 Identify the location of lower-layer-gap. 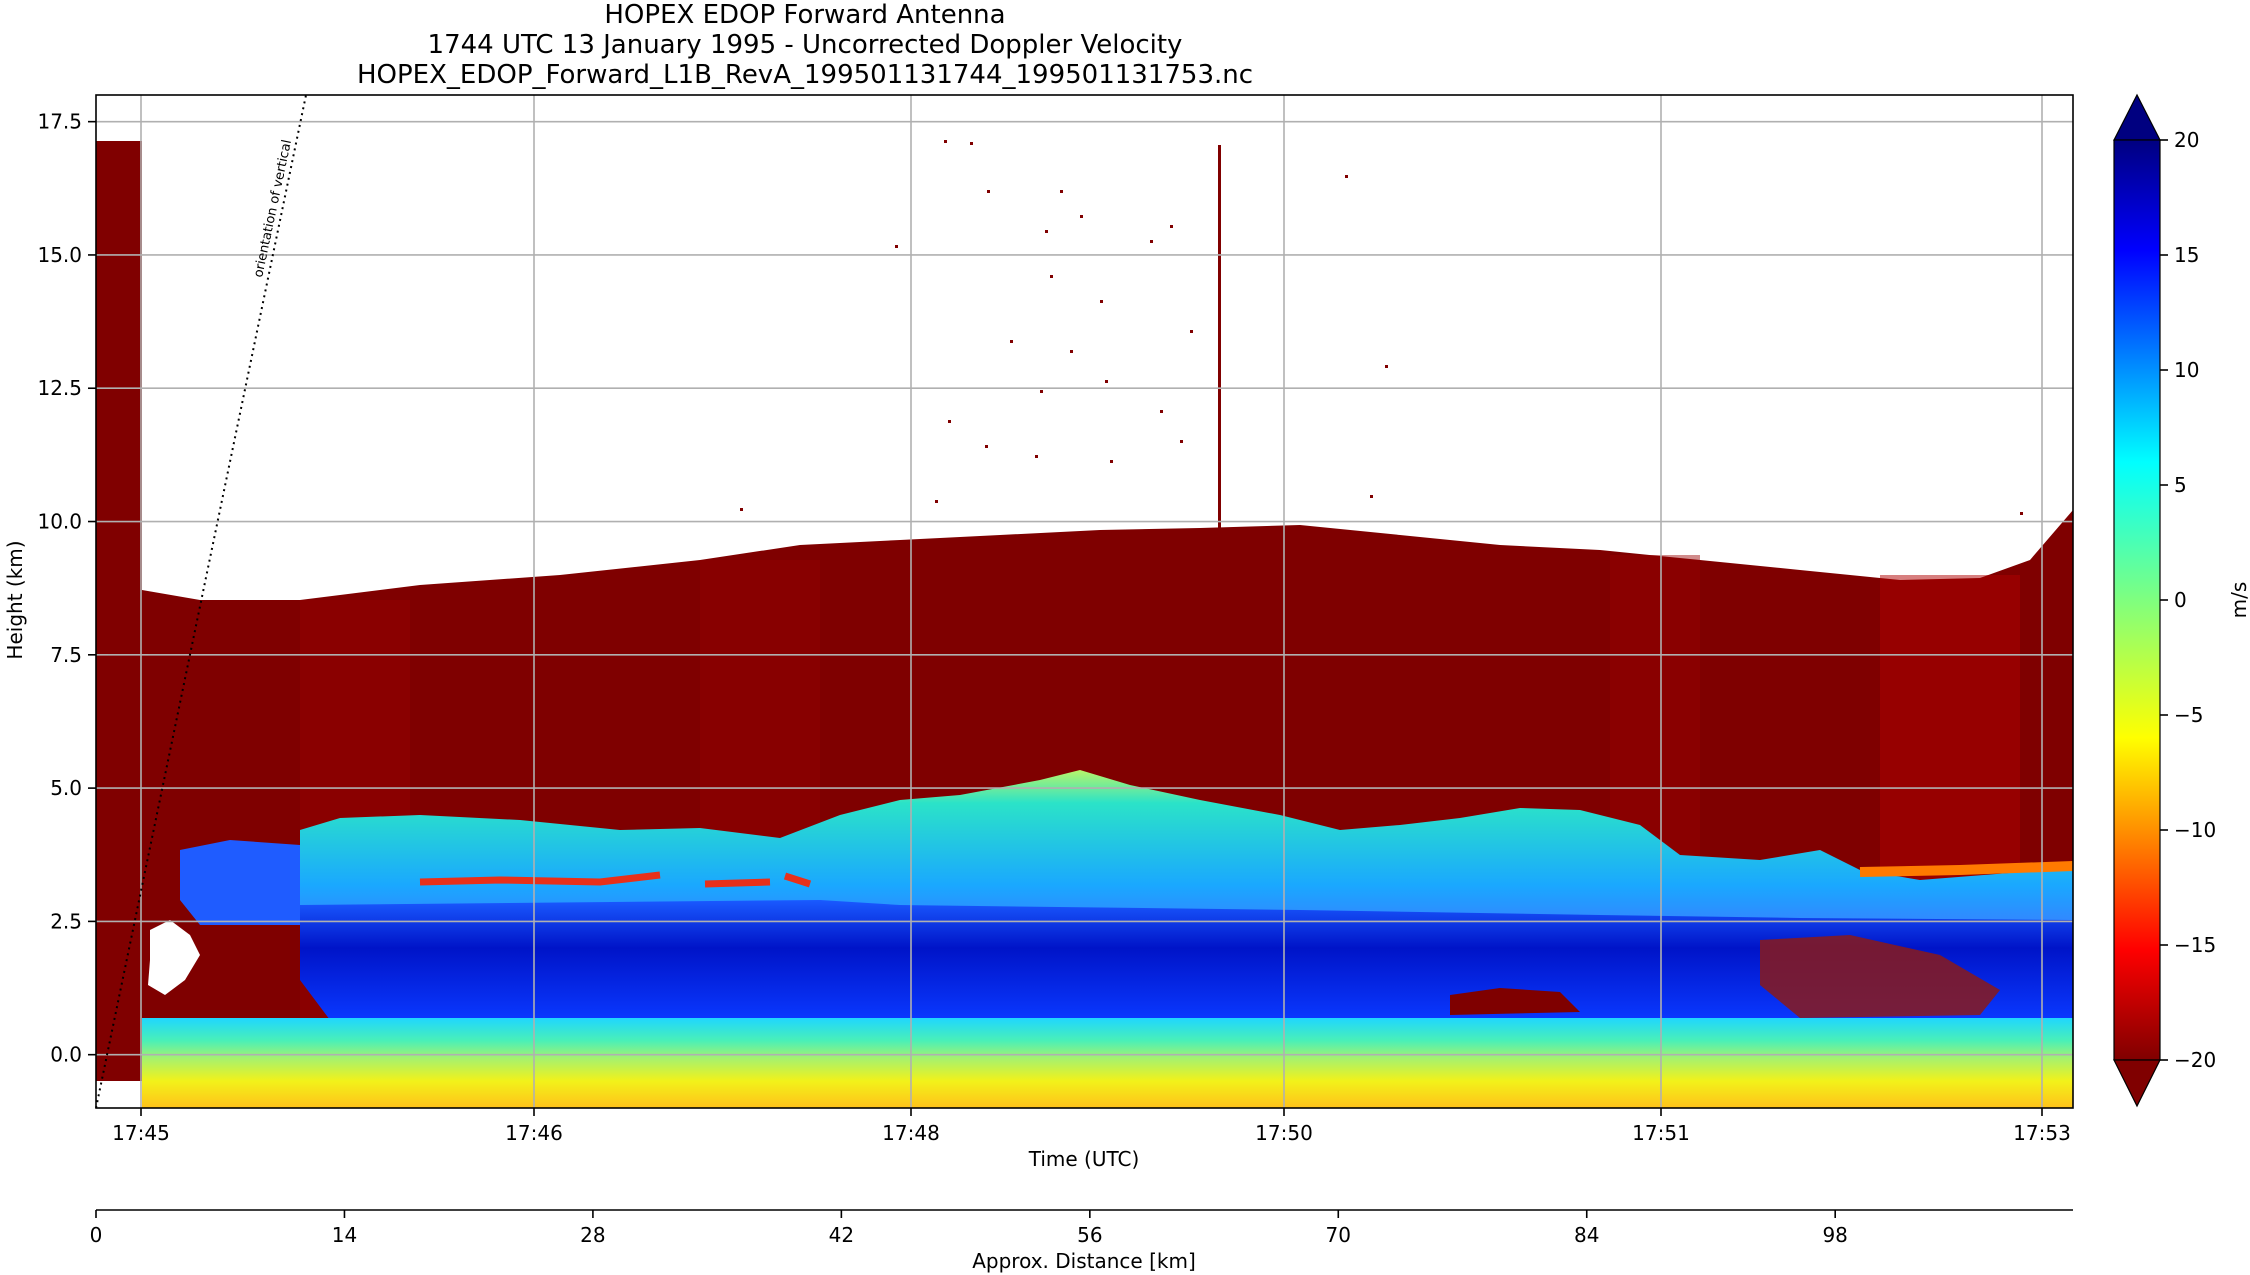
(1880, 976).